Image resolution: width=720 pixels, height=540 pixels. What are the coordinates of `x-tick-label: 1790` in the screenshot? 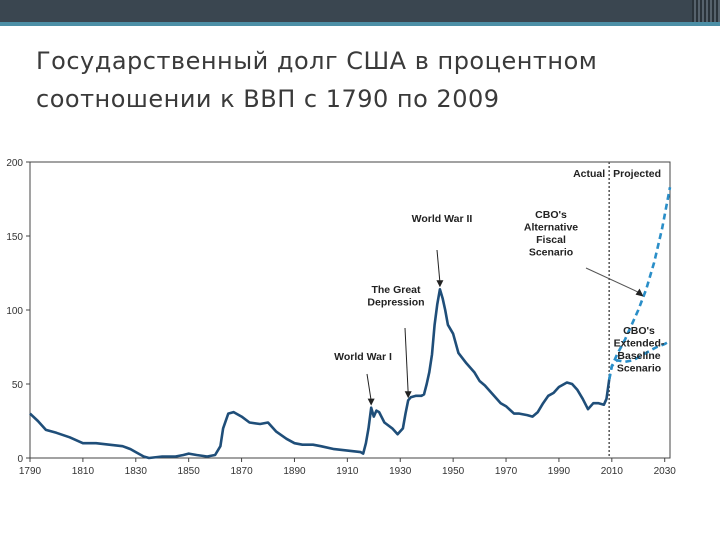 It's located at (30, 471).